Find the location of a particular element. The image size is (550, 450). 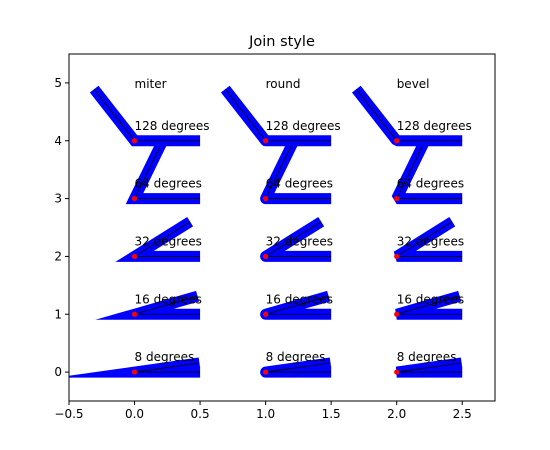

chart-title: Join style is located at coordinates (281, 42).